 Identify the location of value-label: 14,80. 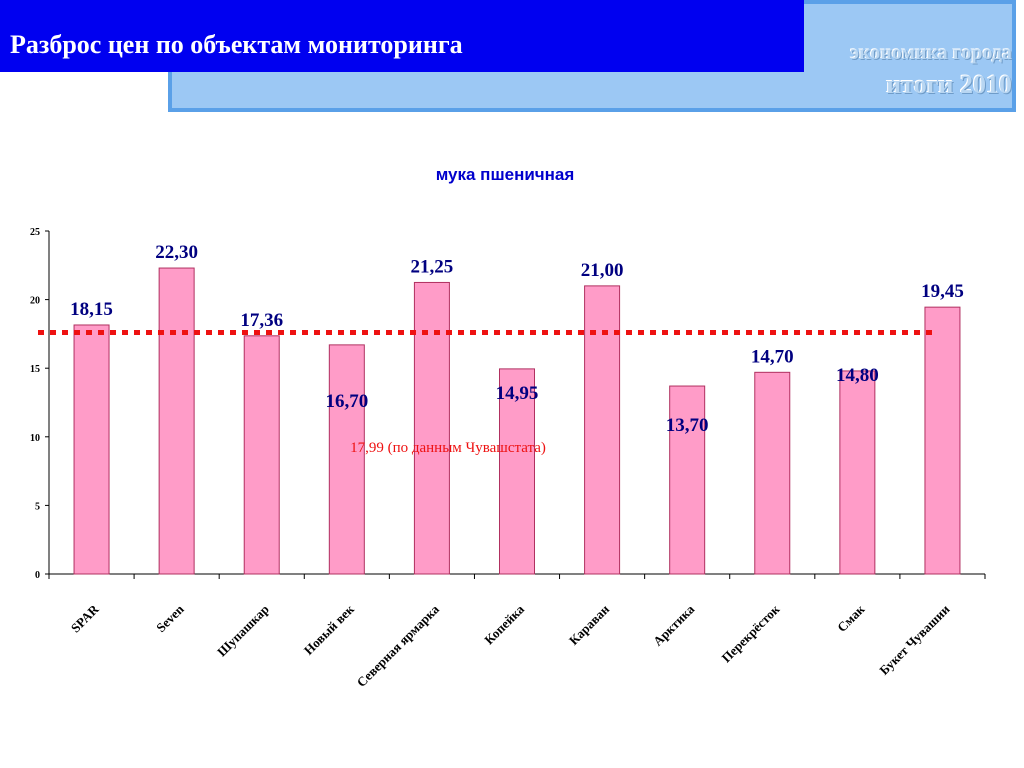
(857, 375).